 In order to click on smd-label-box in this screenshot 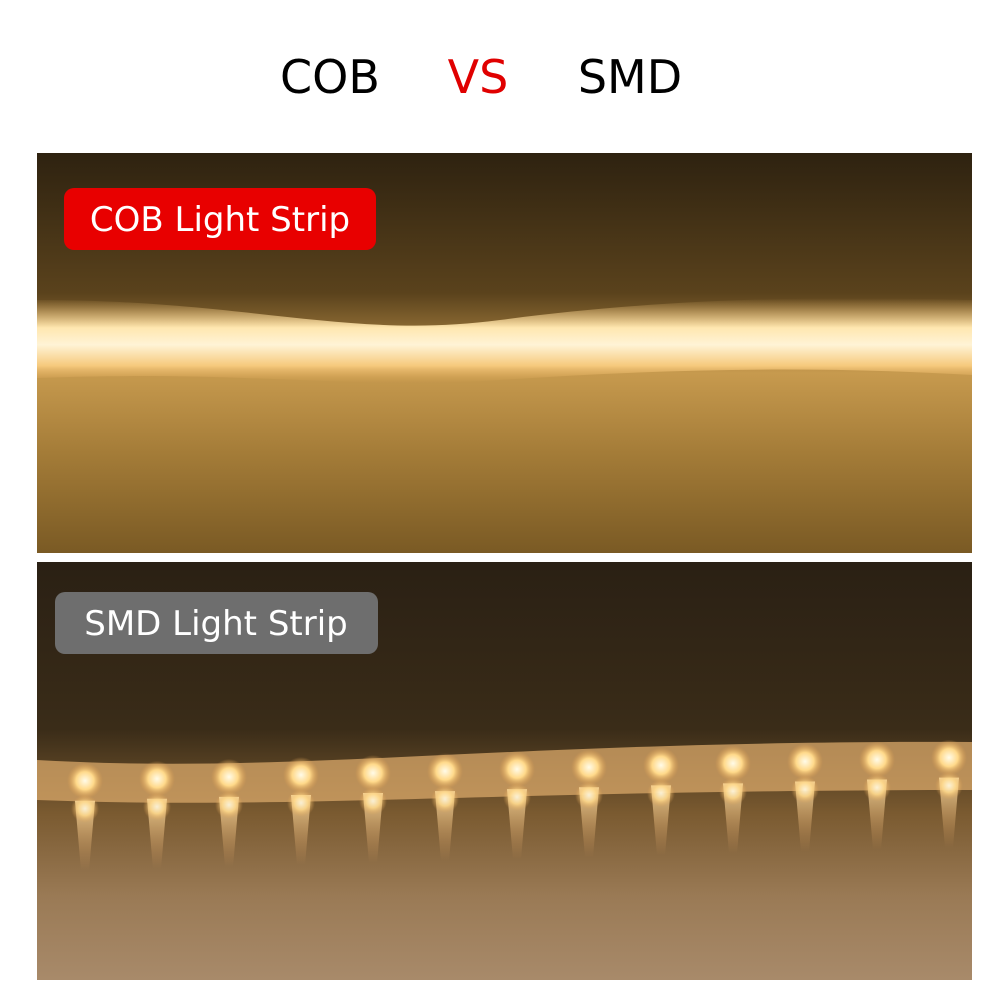, I will do `click(216, 623)`.